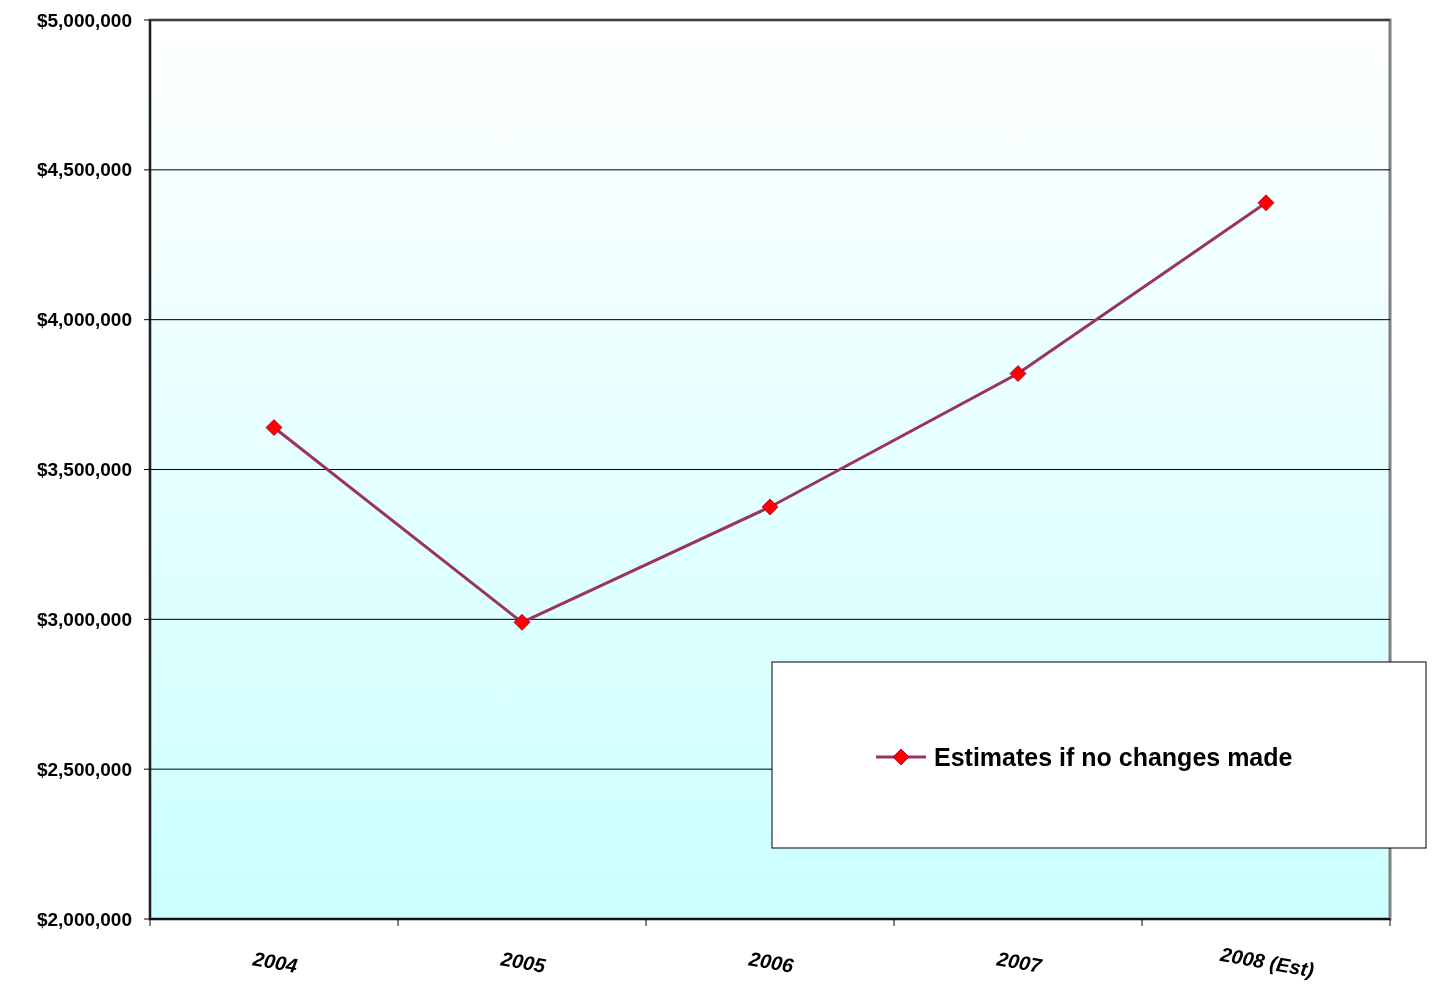 This screenshot has width=1435, height=999. I want to click on y-tick-label: $3,500,000, so click(84, 470).